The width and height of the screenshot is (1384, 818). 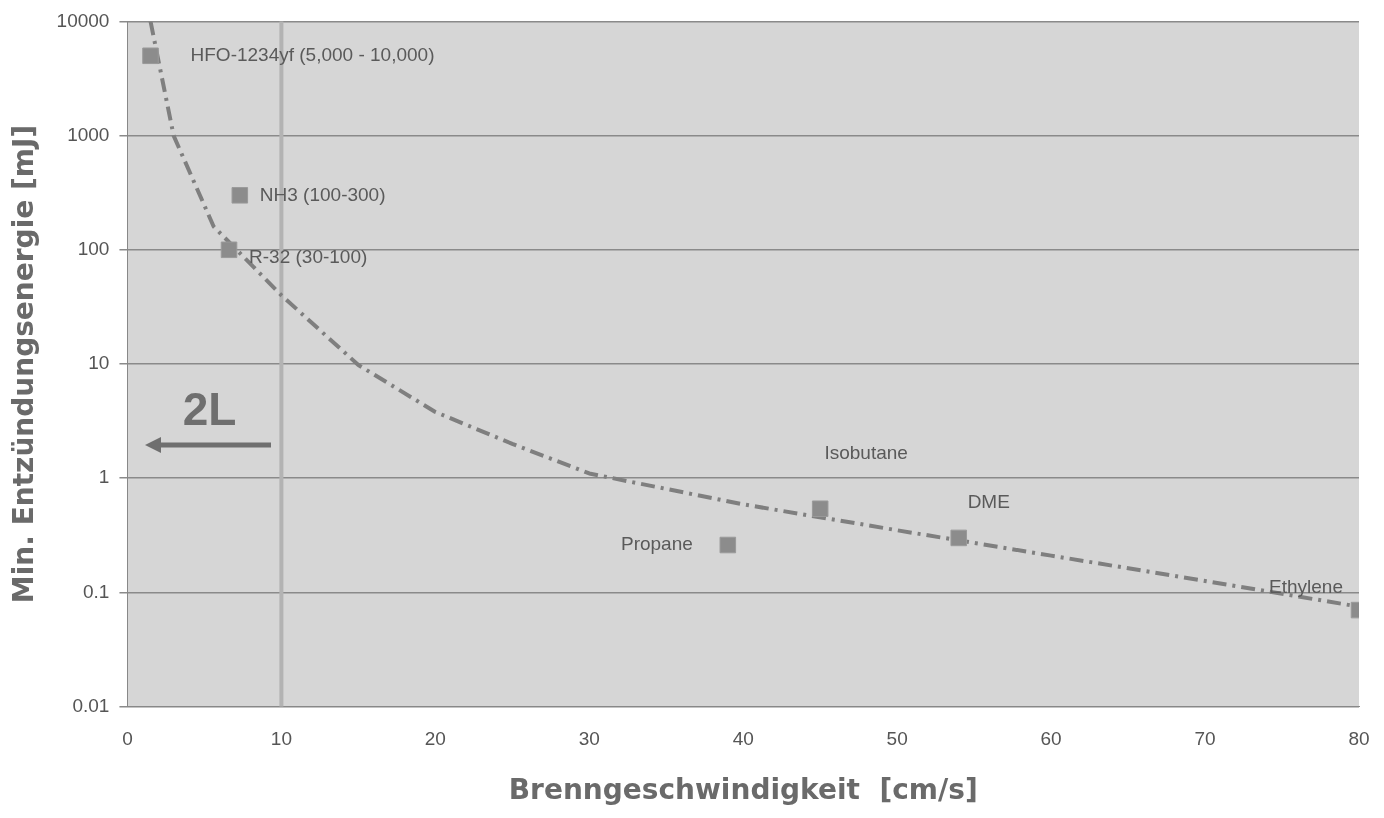 I want to click on y-tick-label: 1000, so click(x=88, y=134).